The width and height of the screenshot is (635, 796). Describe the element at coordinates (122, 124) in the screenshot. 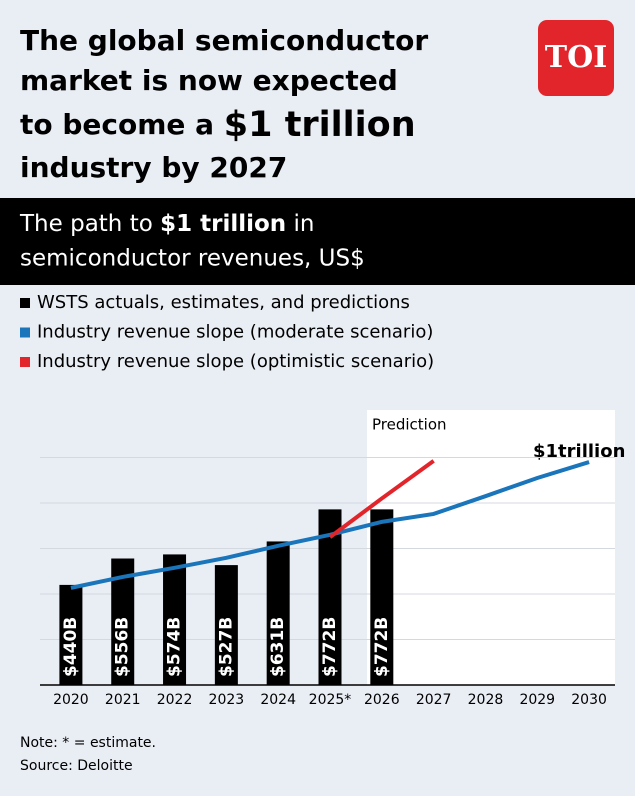

I see `title-part: to become a` at that location.